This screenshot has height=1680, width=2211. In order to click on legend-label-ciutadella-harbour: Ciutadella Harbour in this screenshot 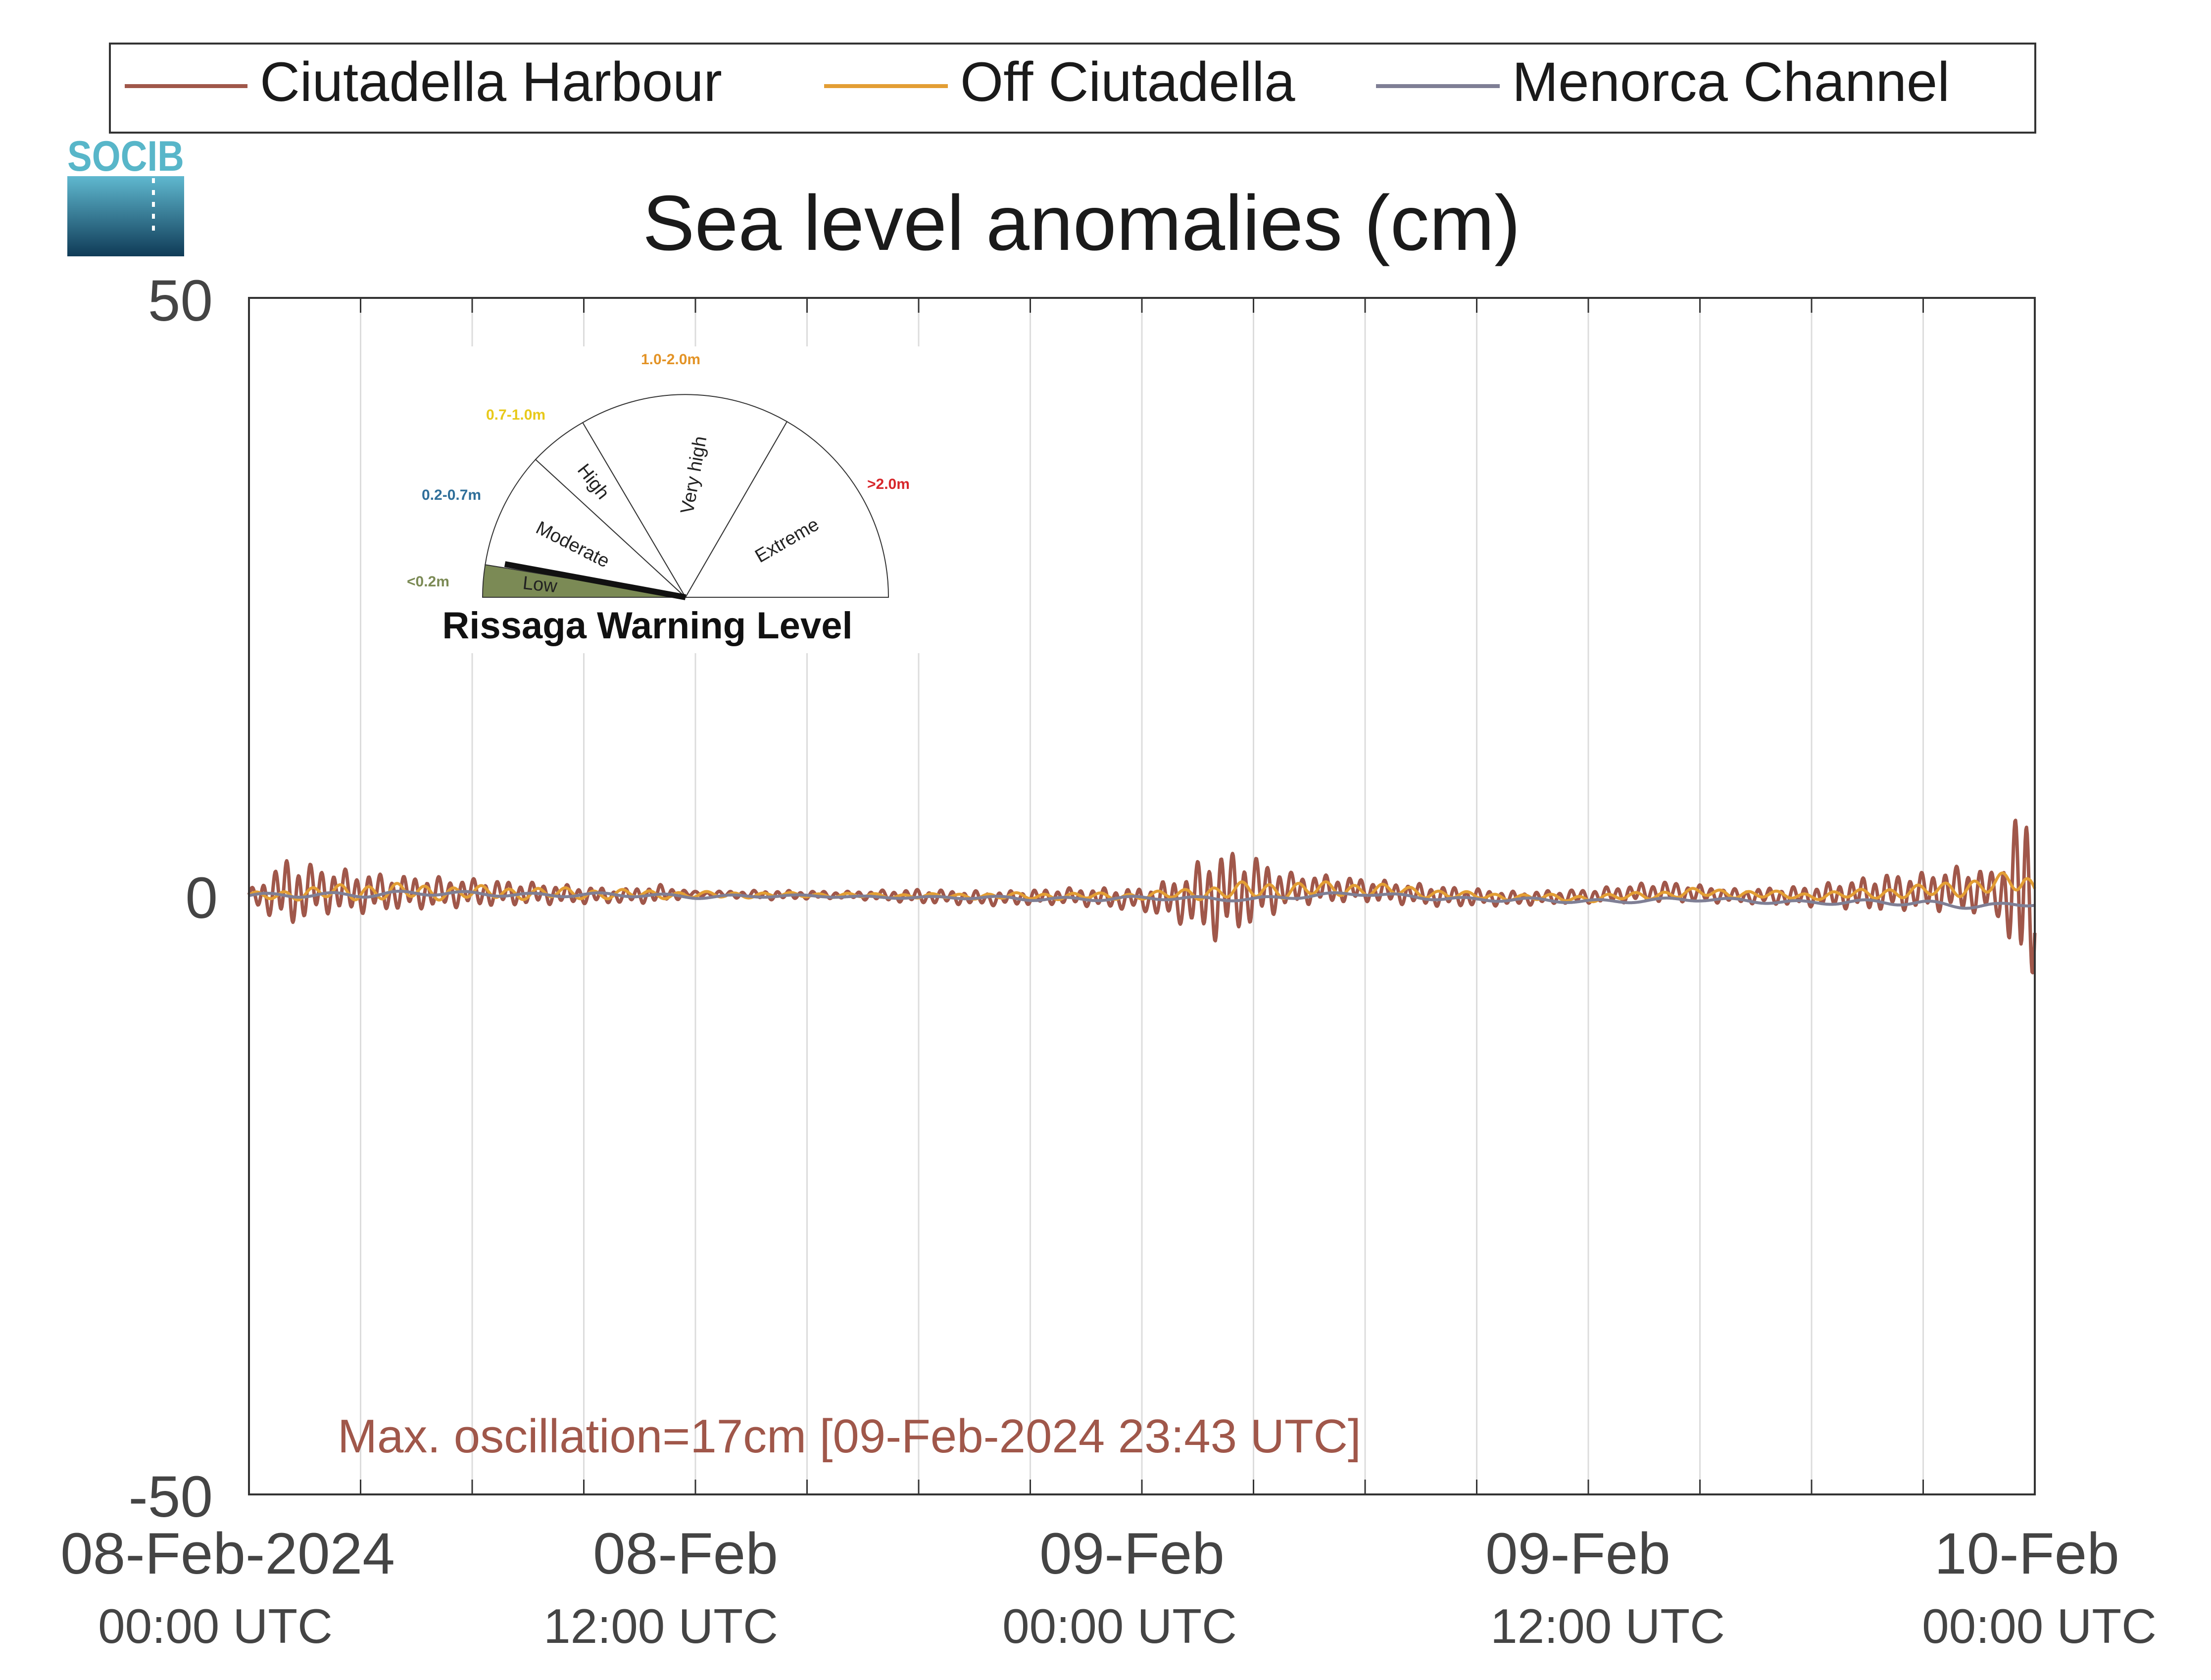, I will do `click(491, 82)`.